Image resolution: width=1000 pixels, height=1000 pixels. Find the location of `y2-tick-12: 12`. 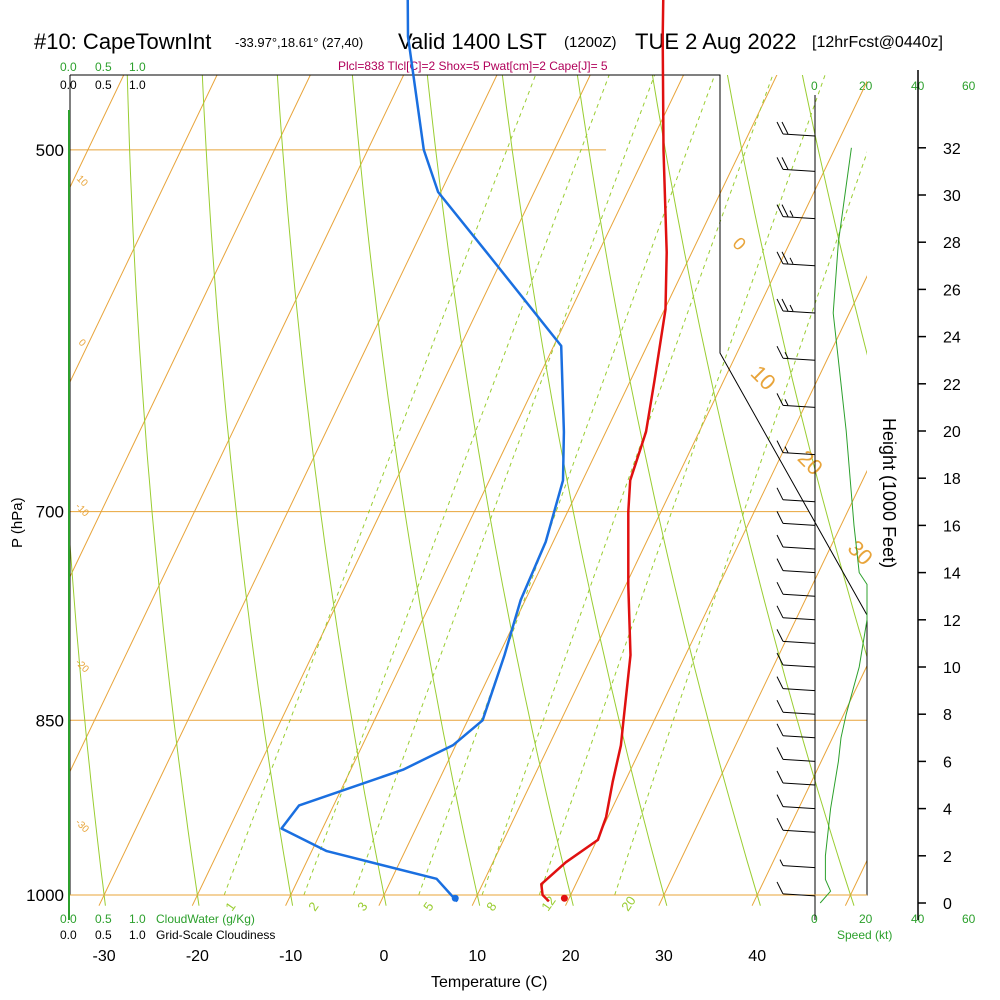

y2-tick-12: 12 is located at coordinates (952, 621).